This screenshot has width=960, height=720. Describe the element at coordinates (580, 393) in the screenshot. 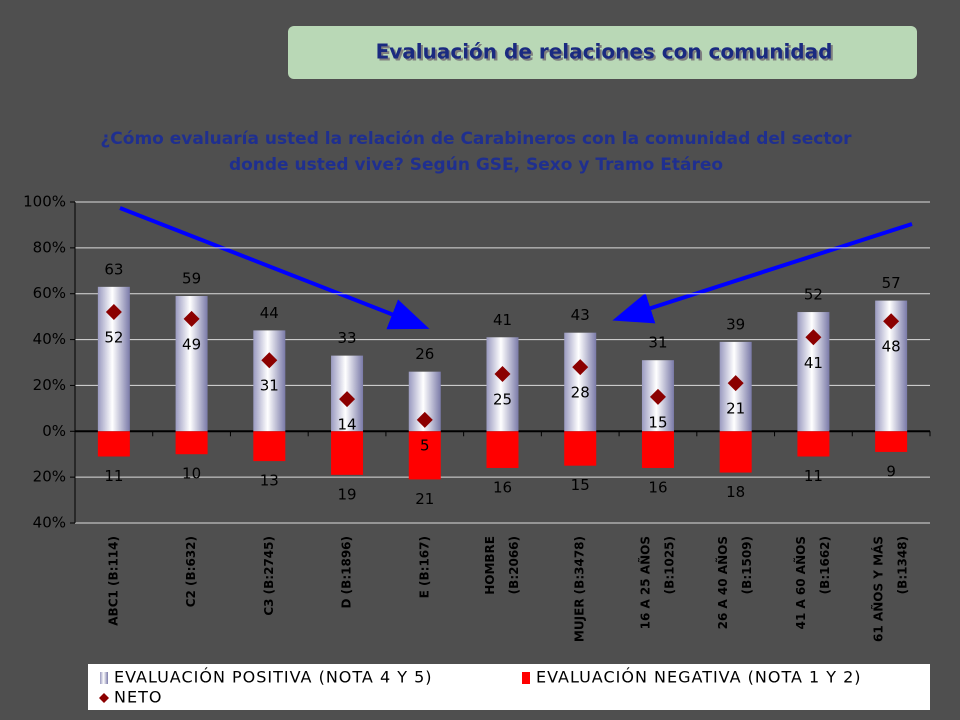

I see `data-label: 28` at that location.